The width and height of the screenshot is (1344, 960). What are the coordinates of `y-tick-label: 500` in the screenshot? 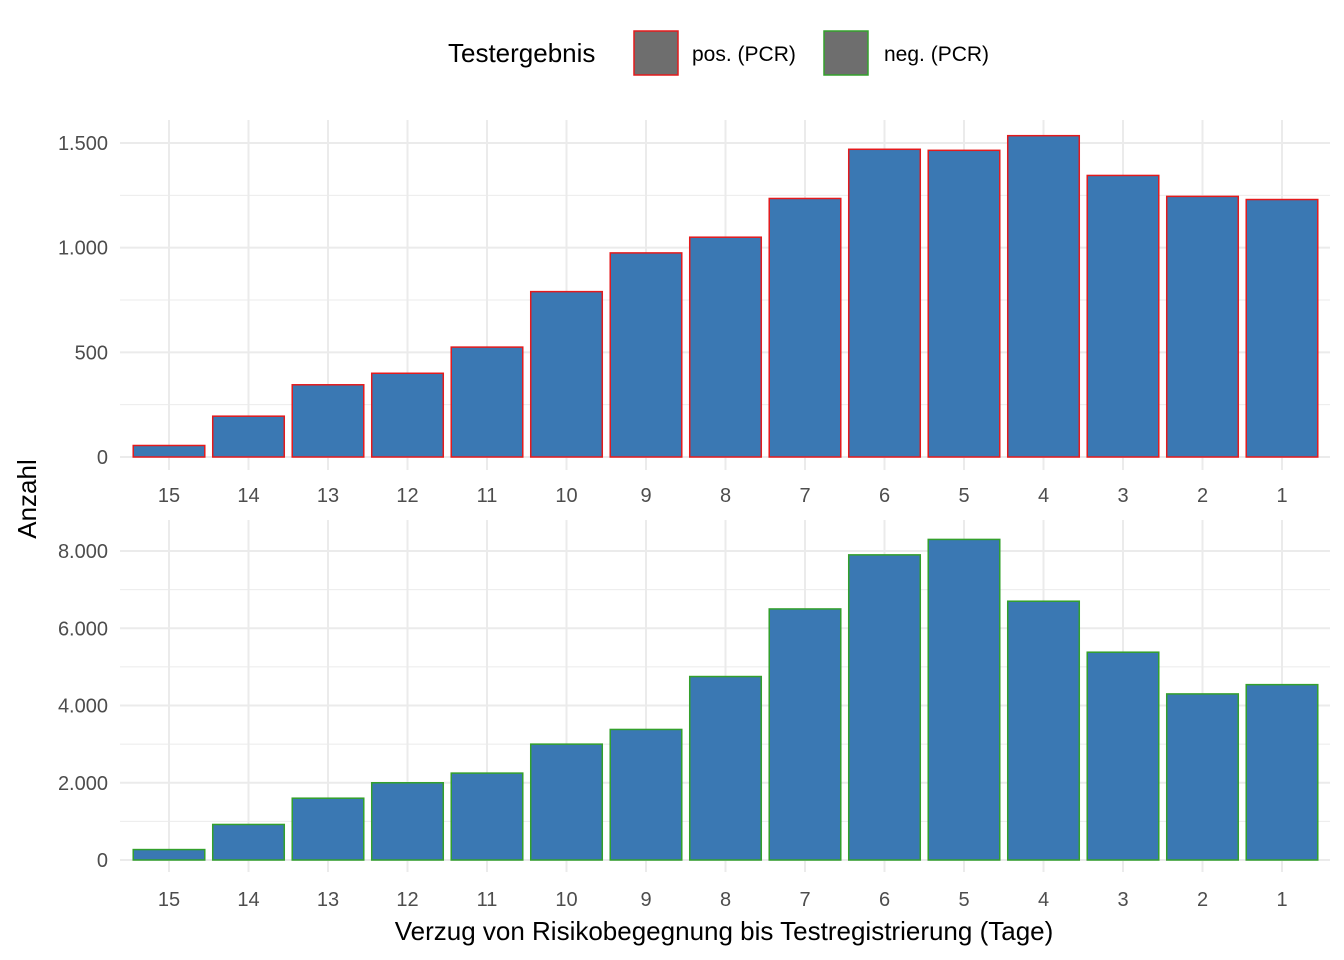 It's located at (91, 353).